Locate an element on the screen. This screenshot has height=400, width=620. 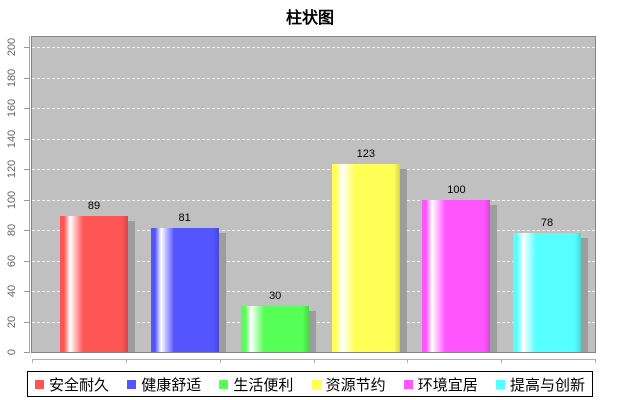
y-tick-label: 180 is located at coordinates (12, 77).